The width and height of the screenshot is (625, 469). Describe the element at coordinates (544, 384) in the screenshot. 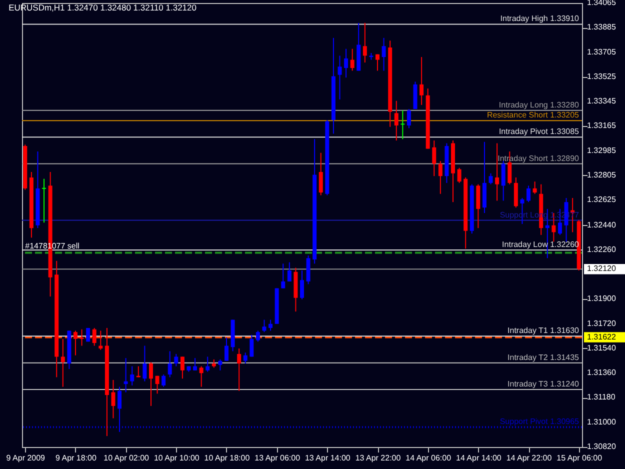

I see `ref-line-label: Intraday T3 1.31240` at that location.